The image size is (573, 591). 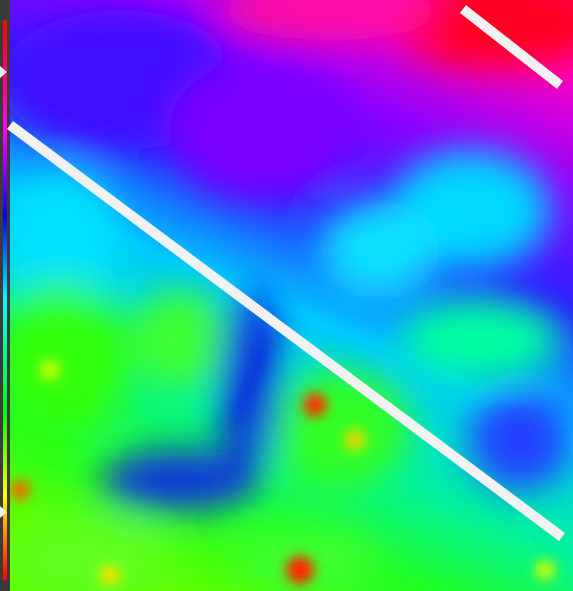 What do you see at coordinates (511, 47) in the screenshot?
I see `transect-line` at bounding box center [511, 47].